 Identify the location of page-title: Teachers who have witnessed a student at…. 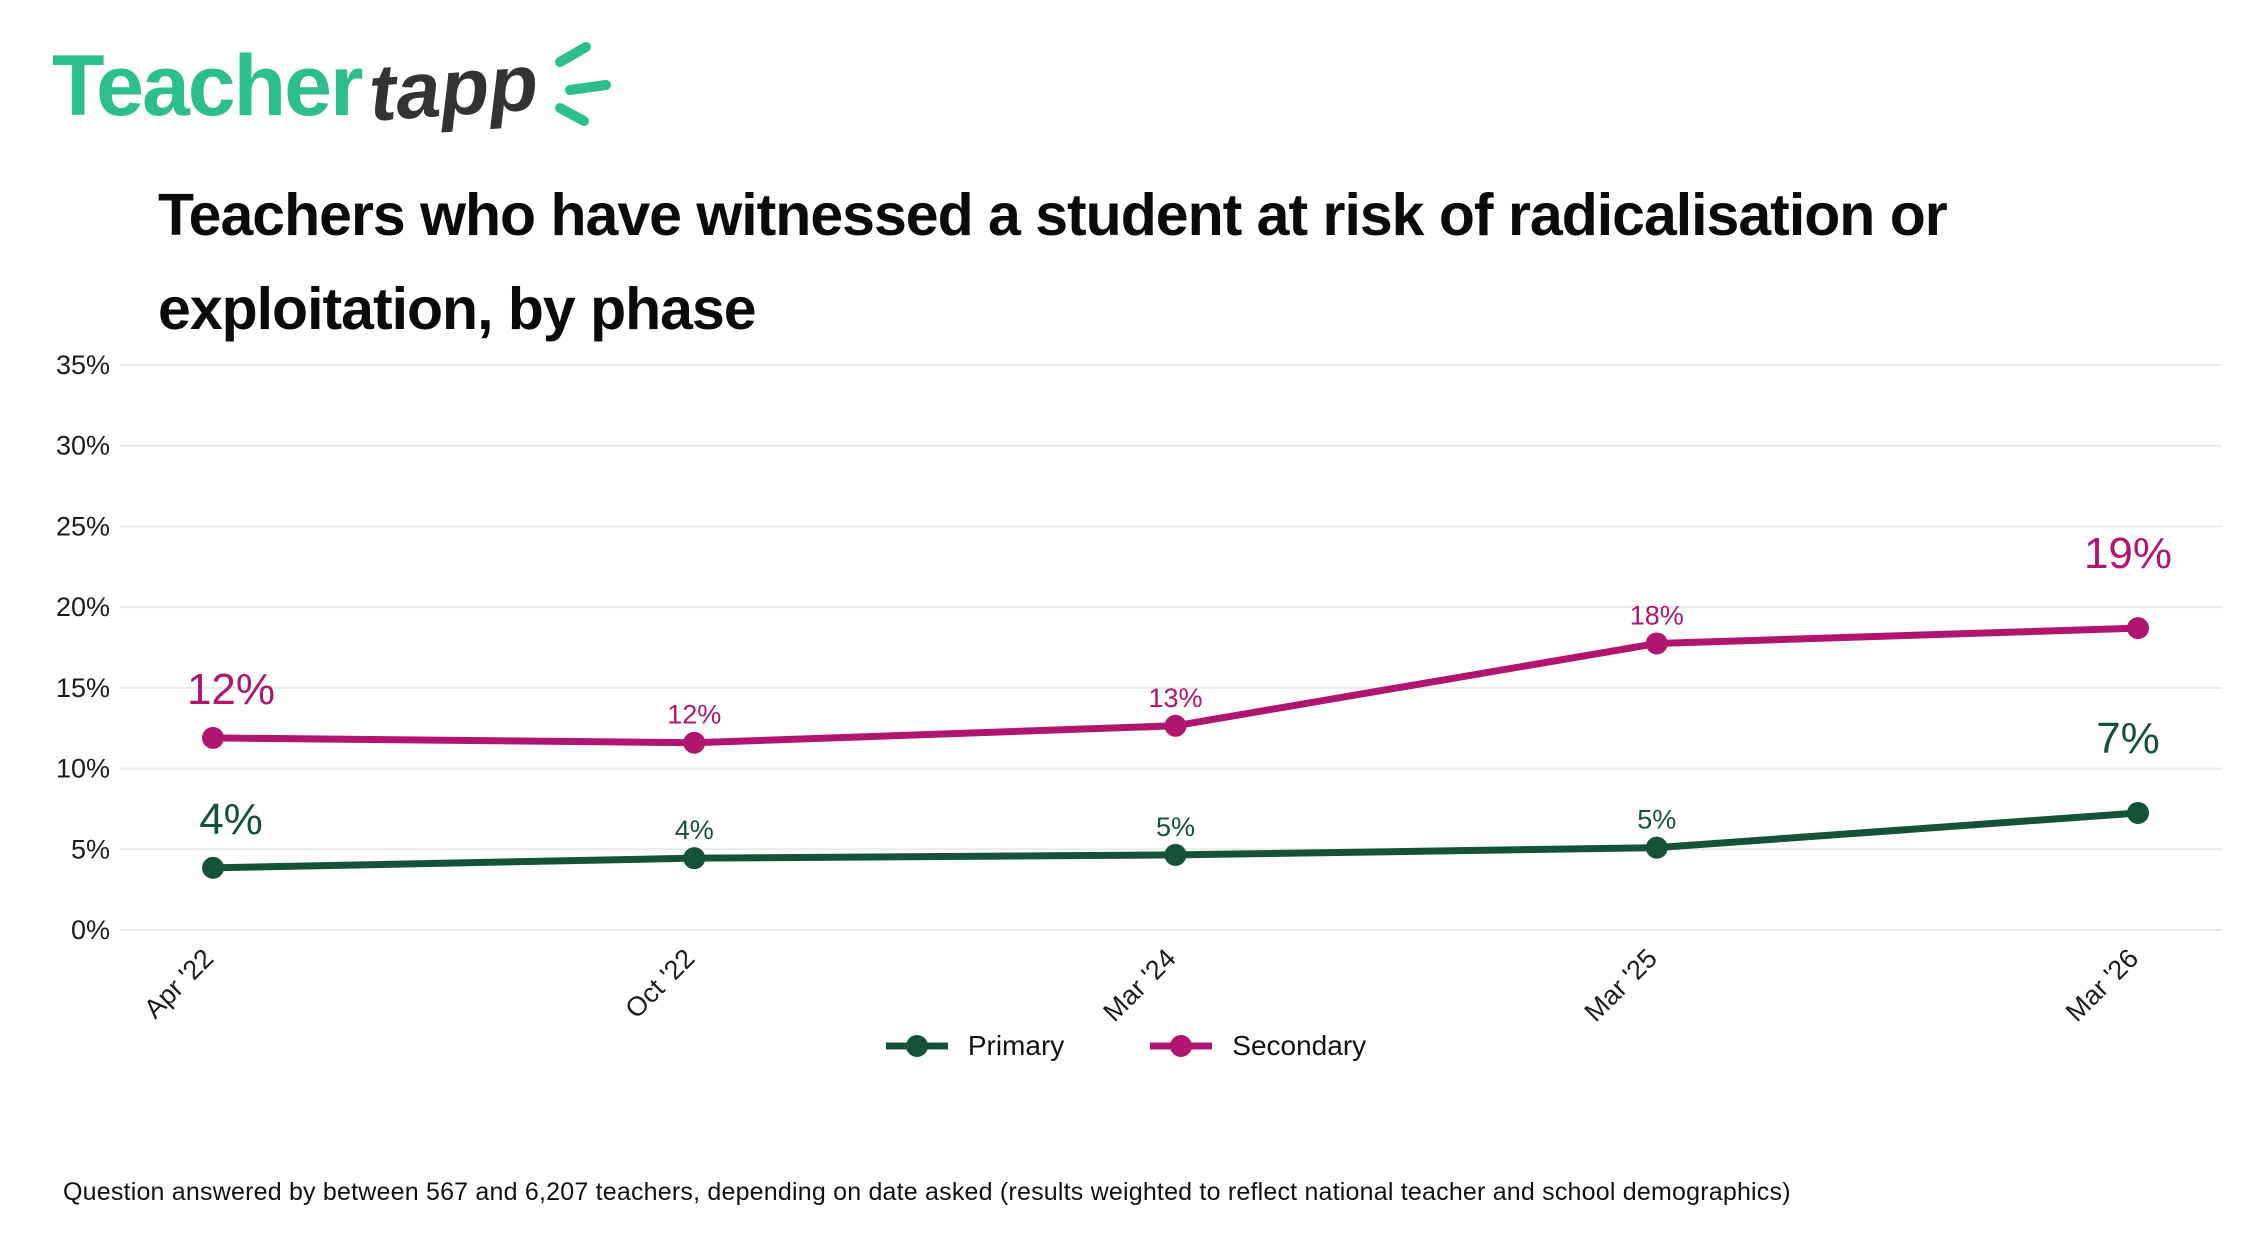
(1088, 262).